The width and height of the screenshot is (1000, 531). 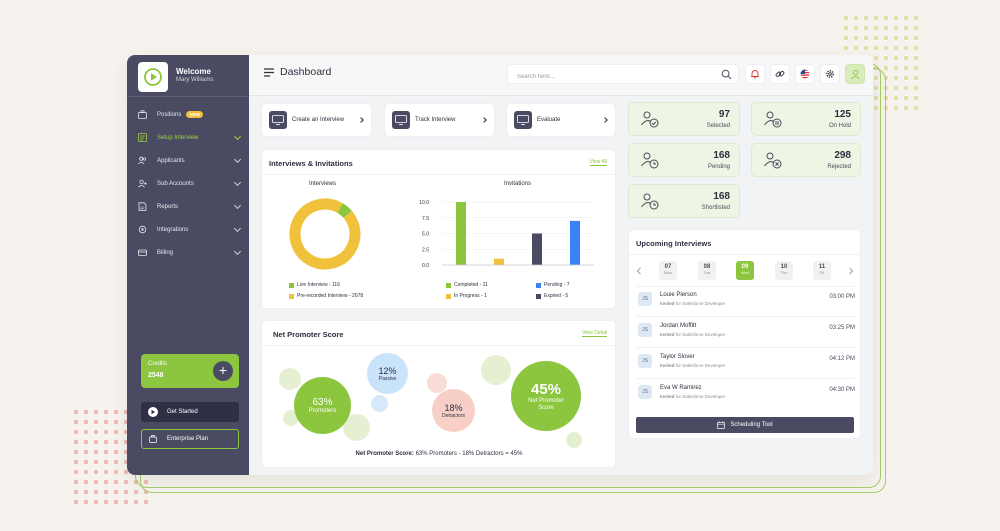 I want to click on credits-value: 2548, so click(x=156, y=375).